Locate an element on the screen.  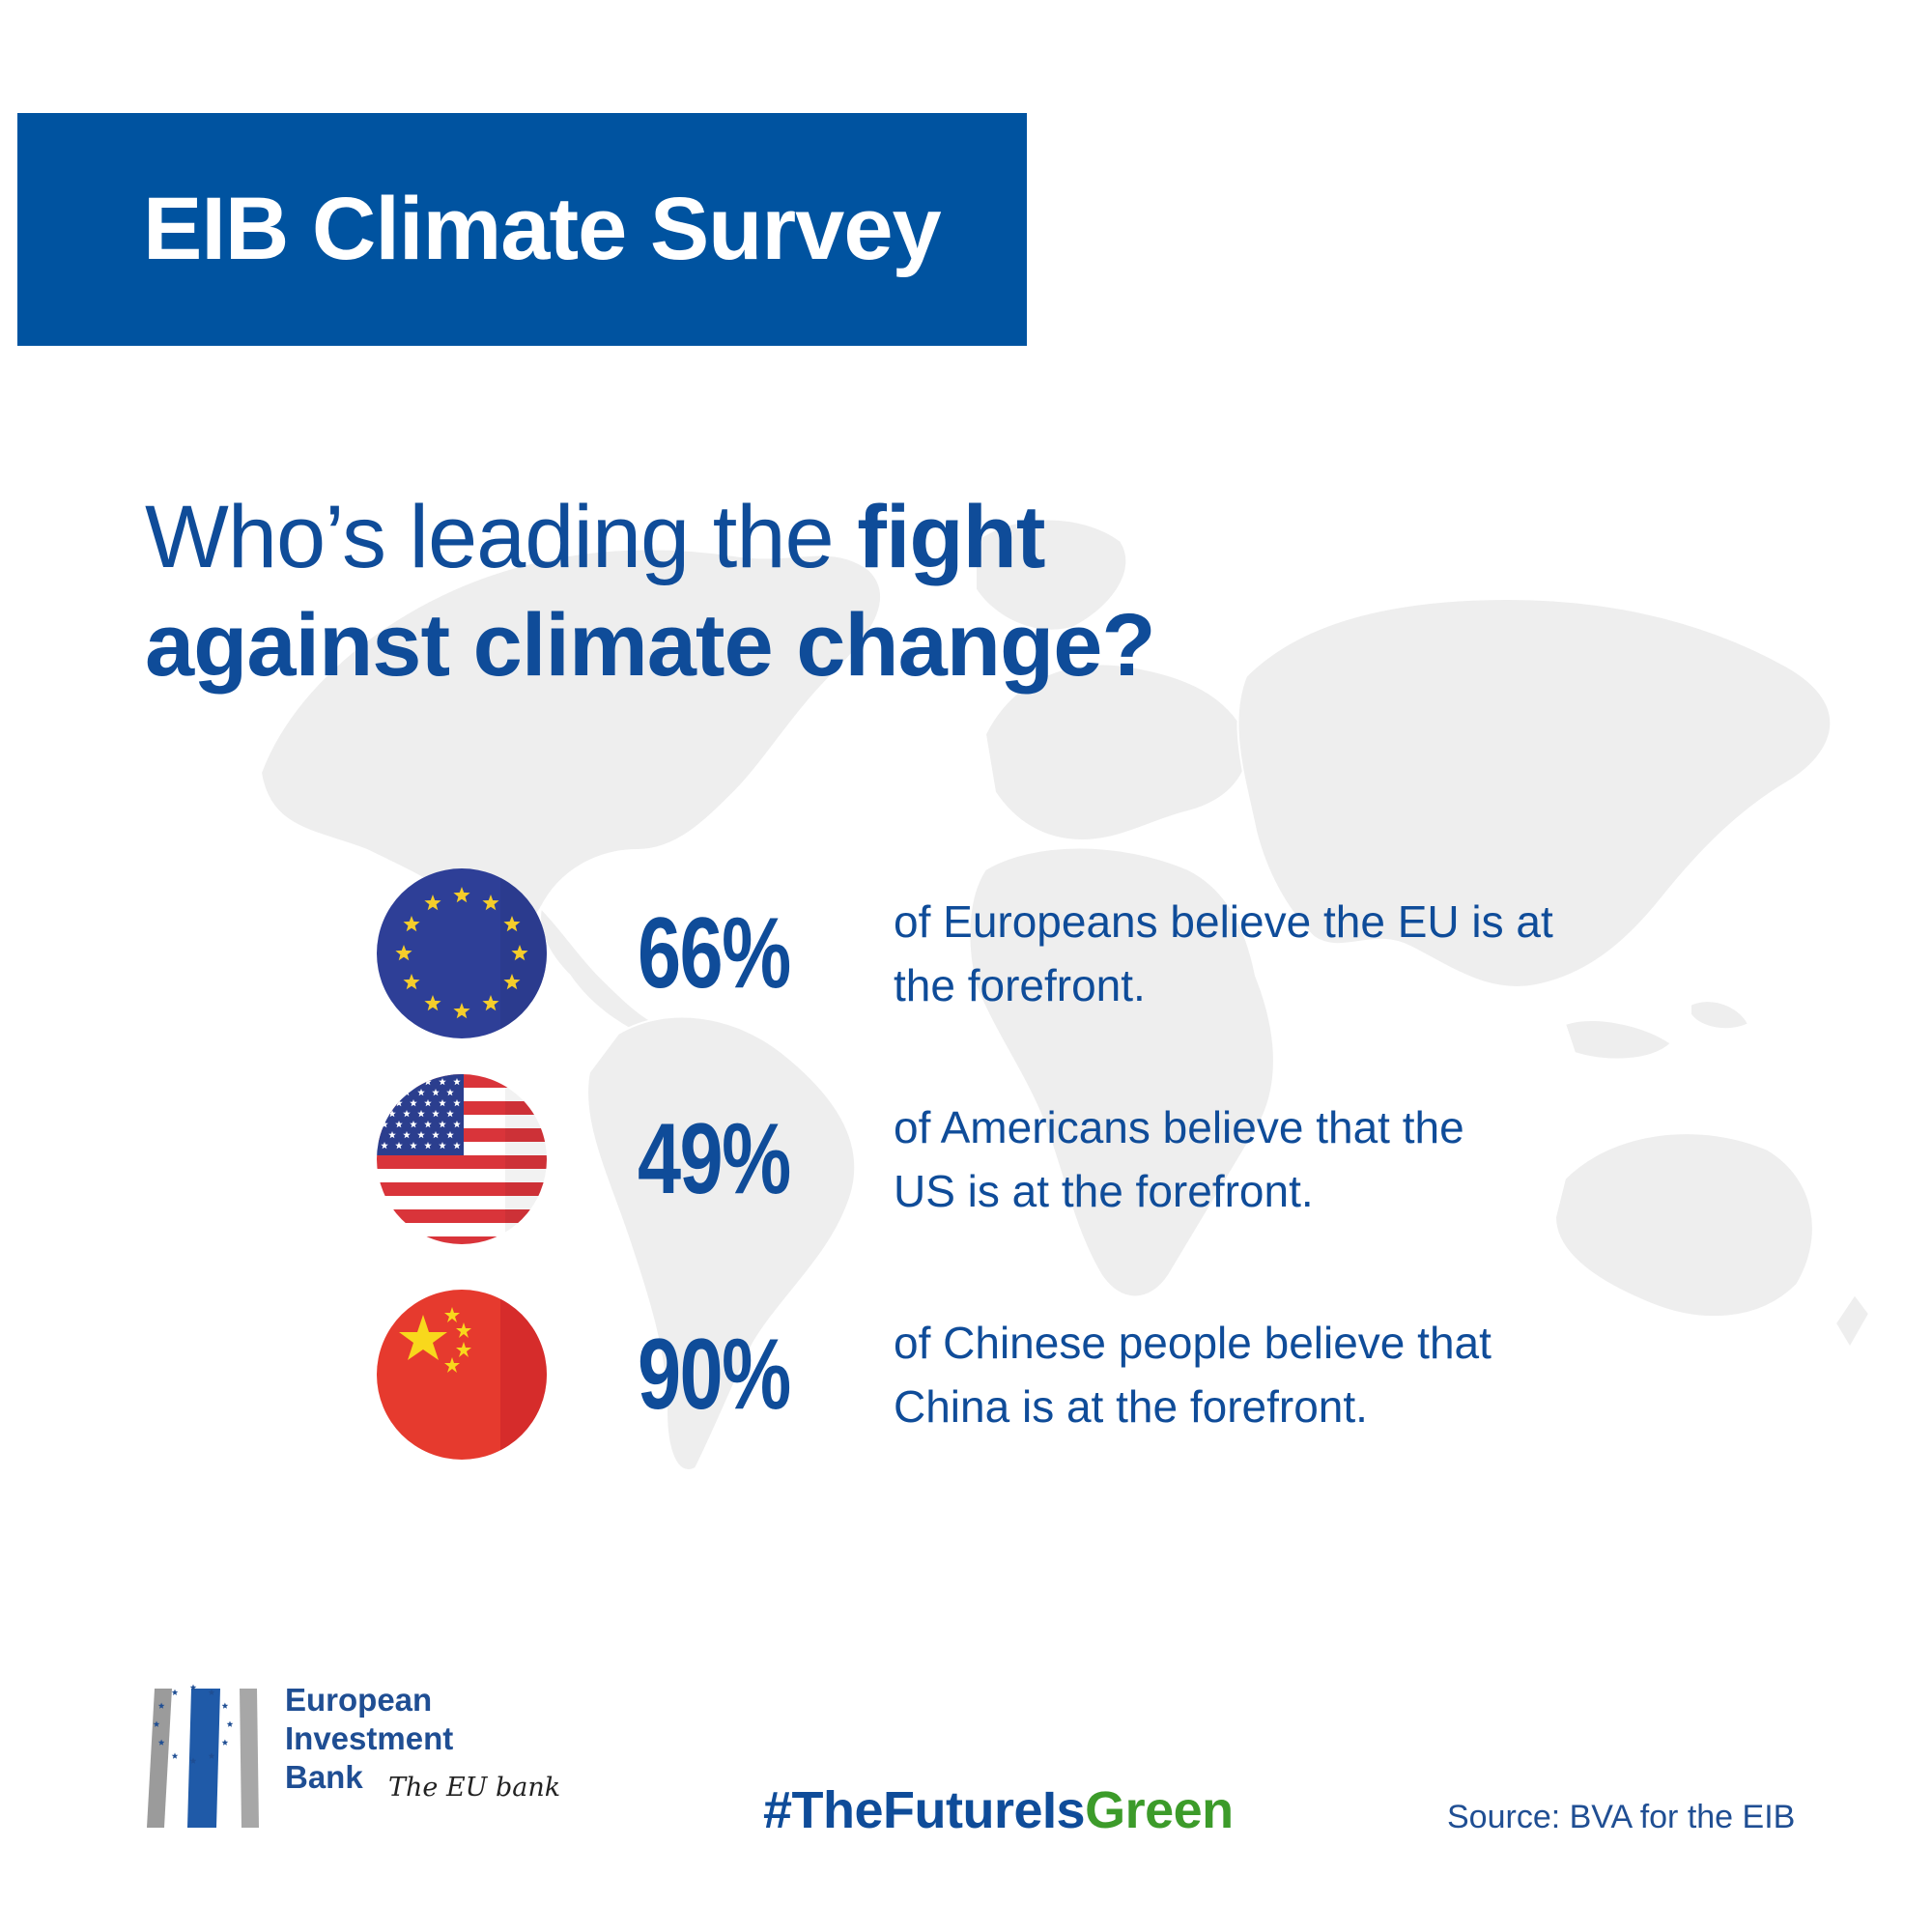
headline-line-1: Who’s leading the fight is located at coordinates (773, 537).